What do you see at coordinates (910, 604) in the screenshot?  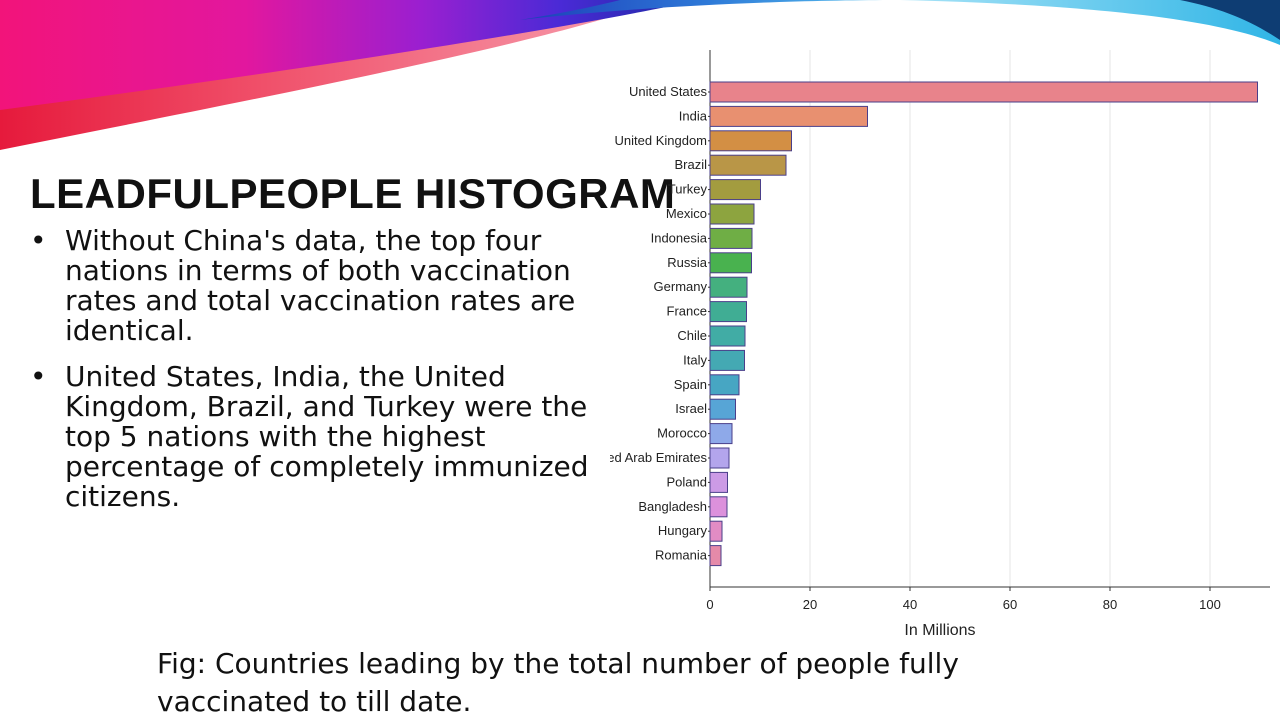 I see `x-tick-label: 40` at bounding box center [910, 604].